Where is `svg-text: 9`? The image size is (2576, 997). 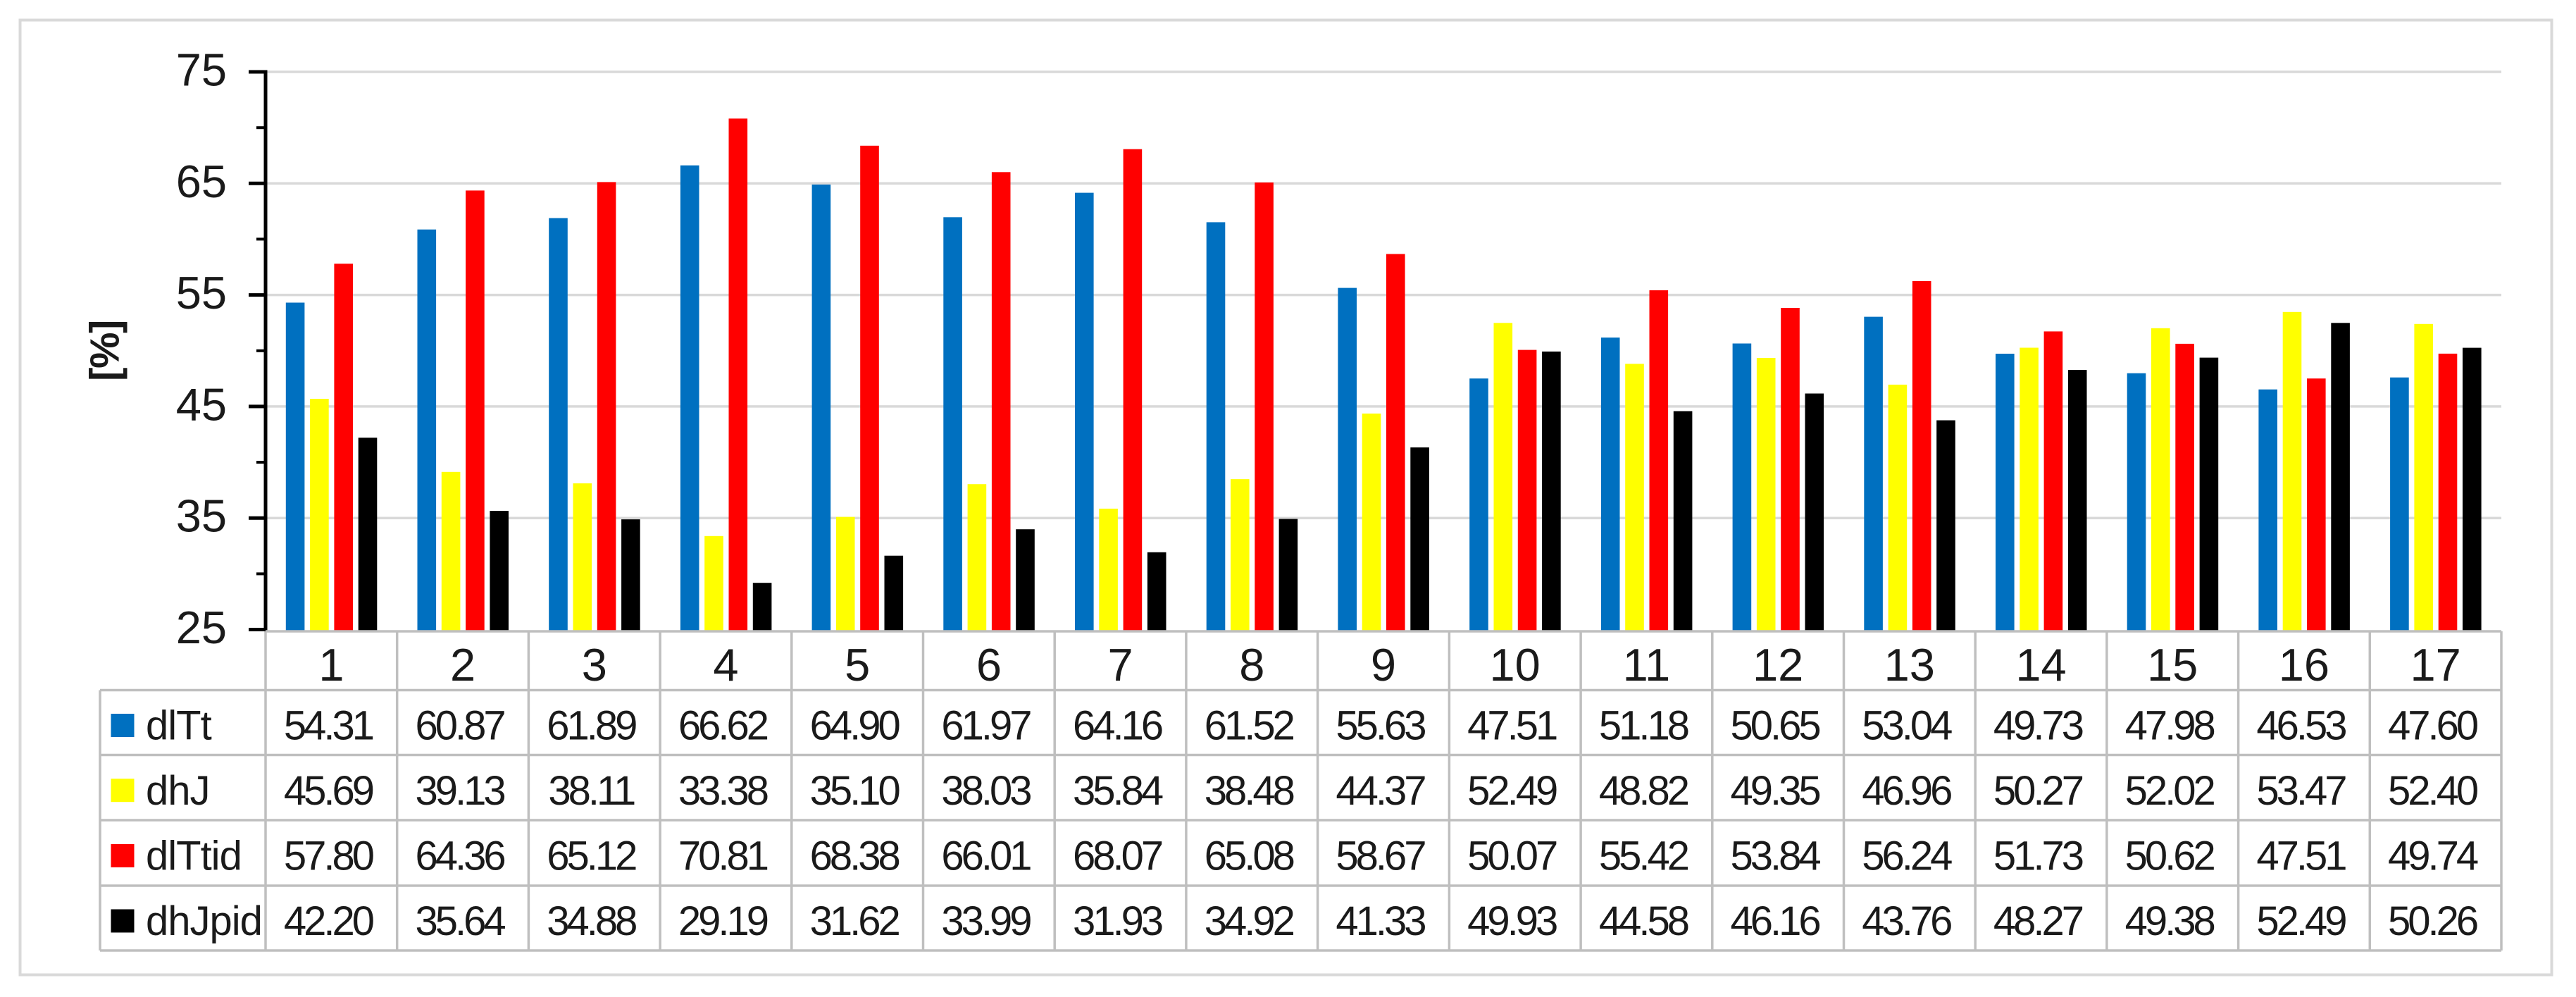 svg-text: 9 is located at coordinates (1383, 665).